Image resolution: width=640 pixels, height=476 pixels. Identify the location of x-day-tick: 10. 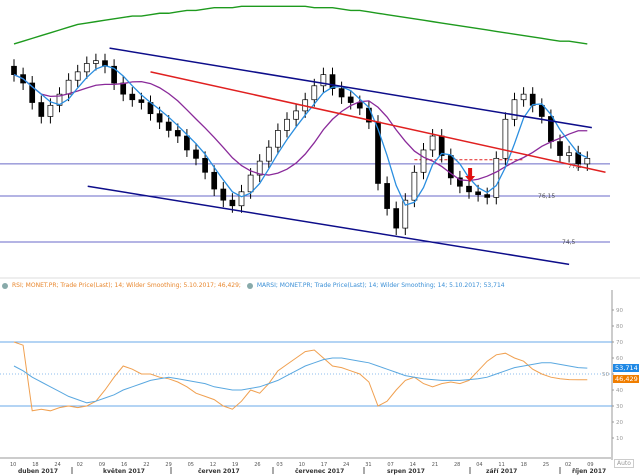
(13, 465).